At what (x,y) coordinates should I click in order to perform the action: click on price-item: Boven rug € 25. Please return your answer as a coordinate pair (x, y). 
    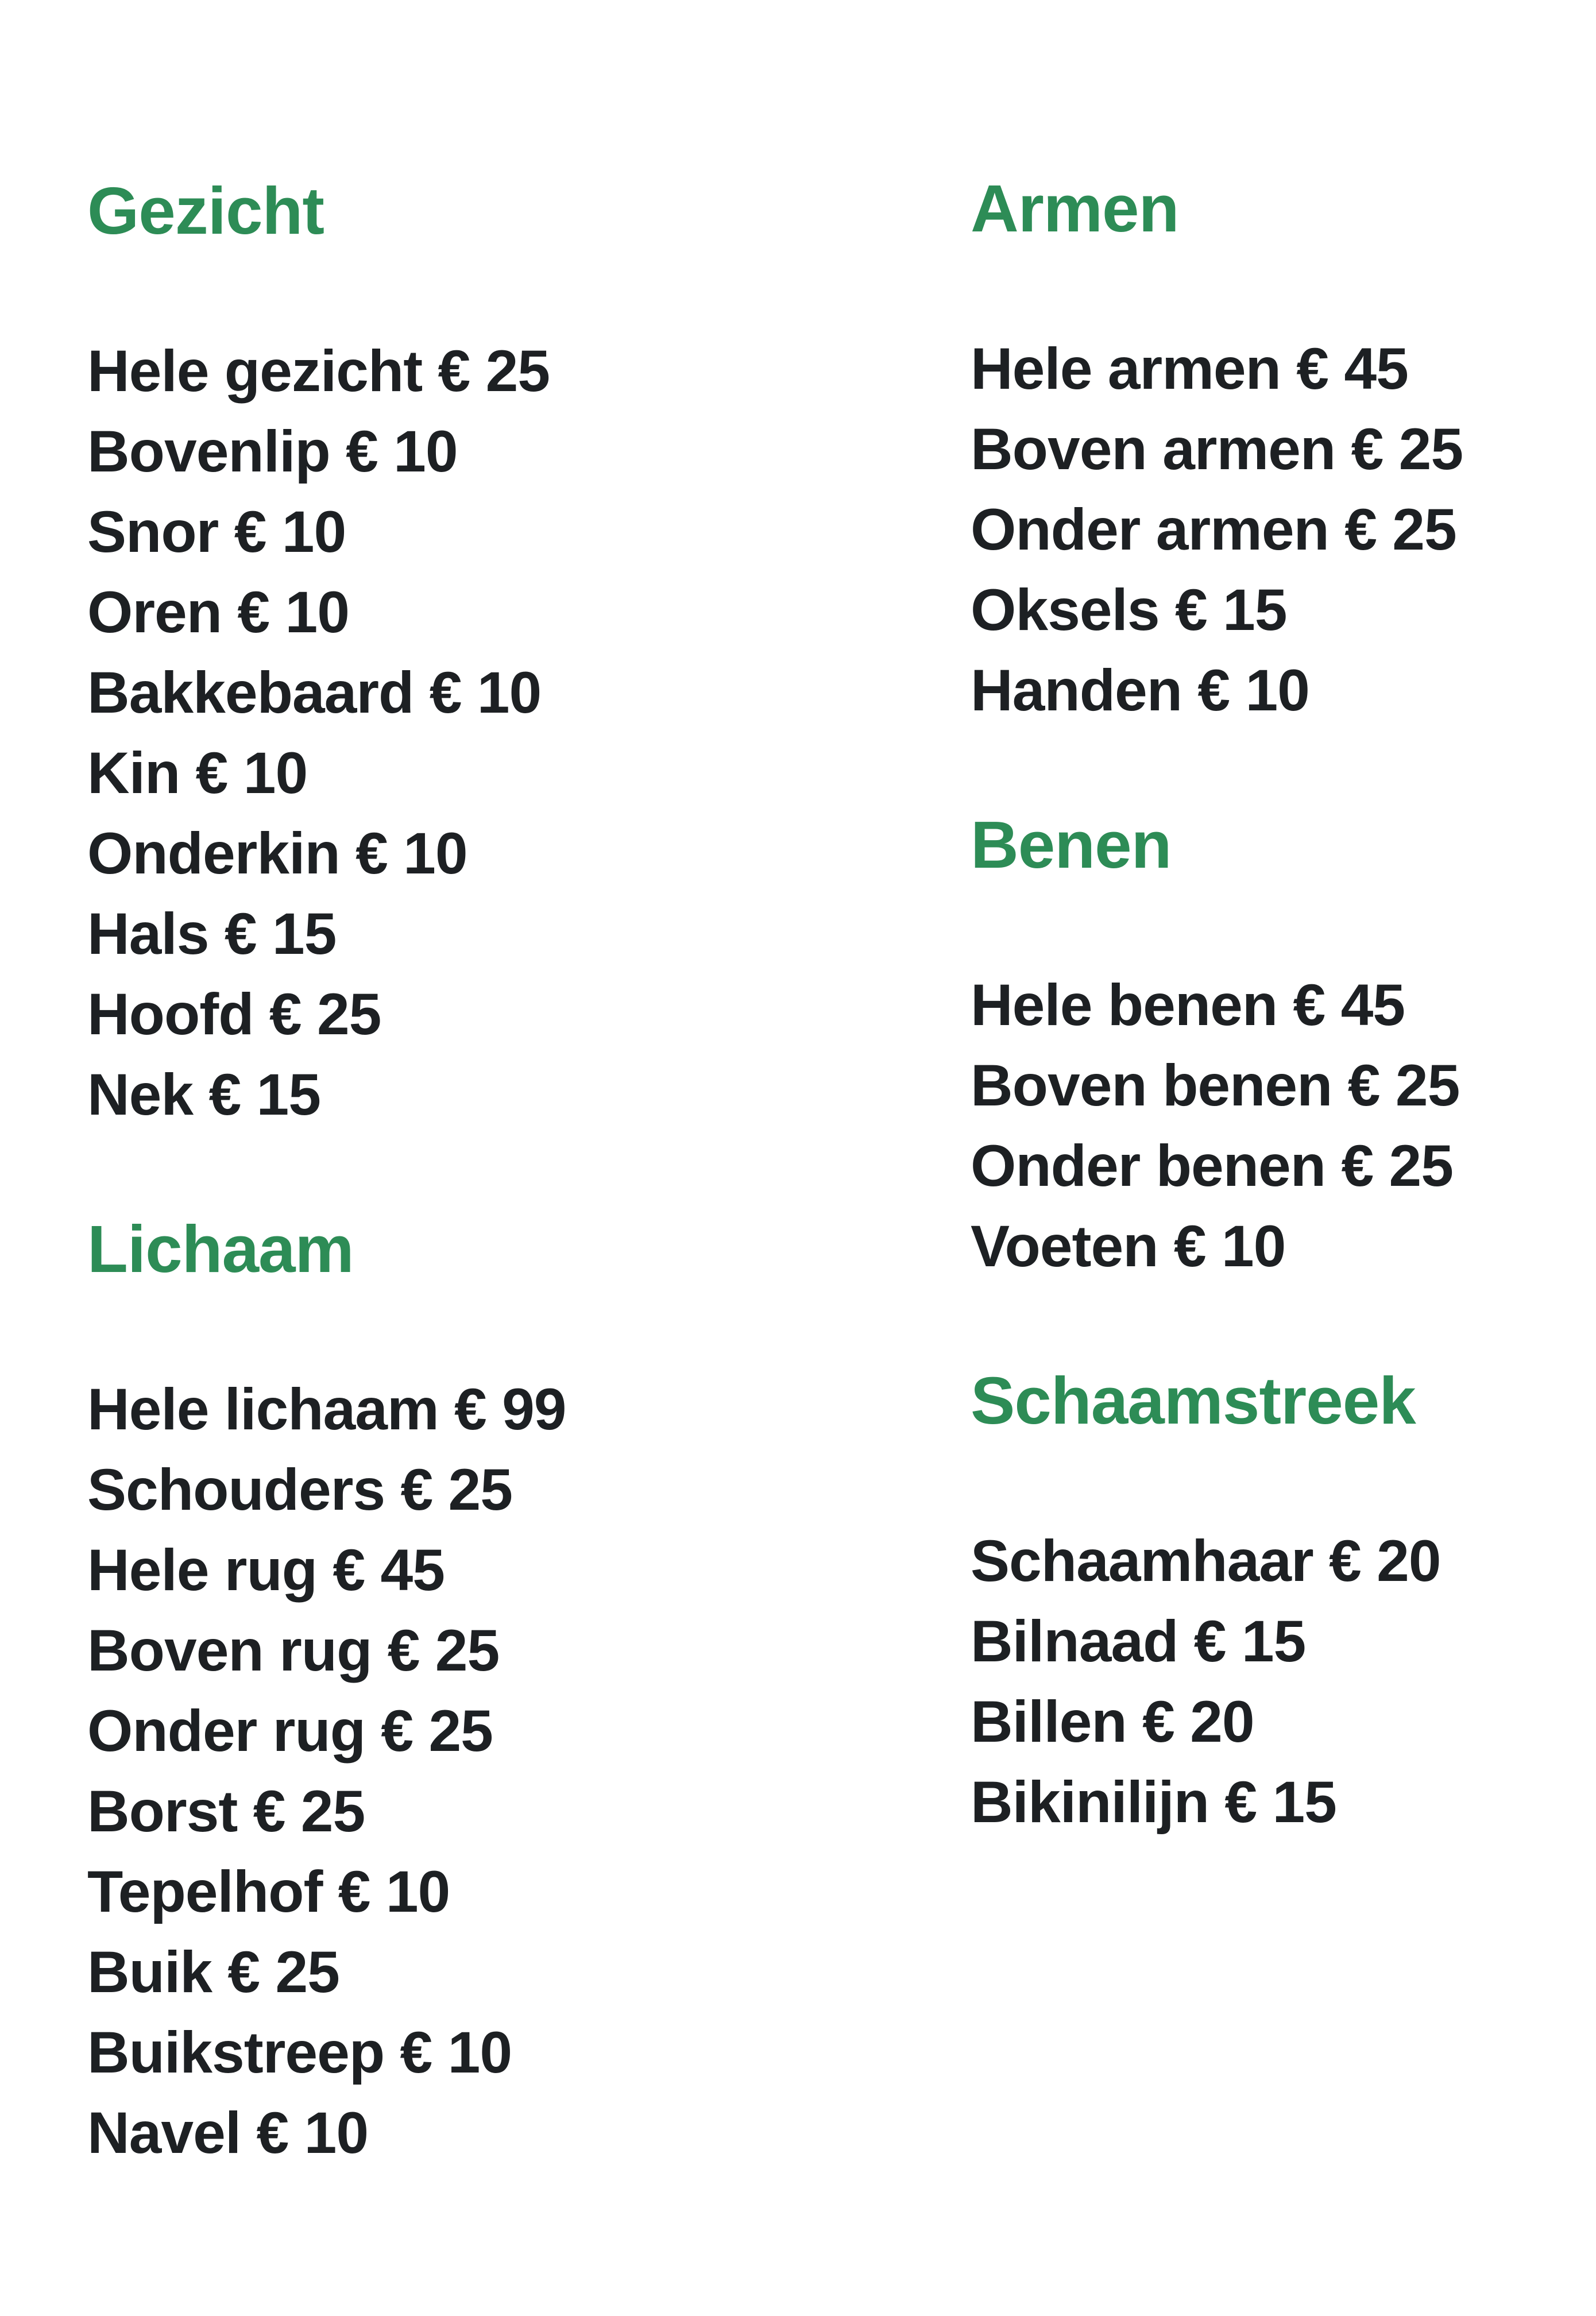
    Looking at the image, I should click on (489, 1650).